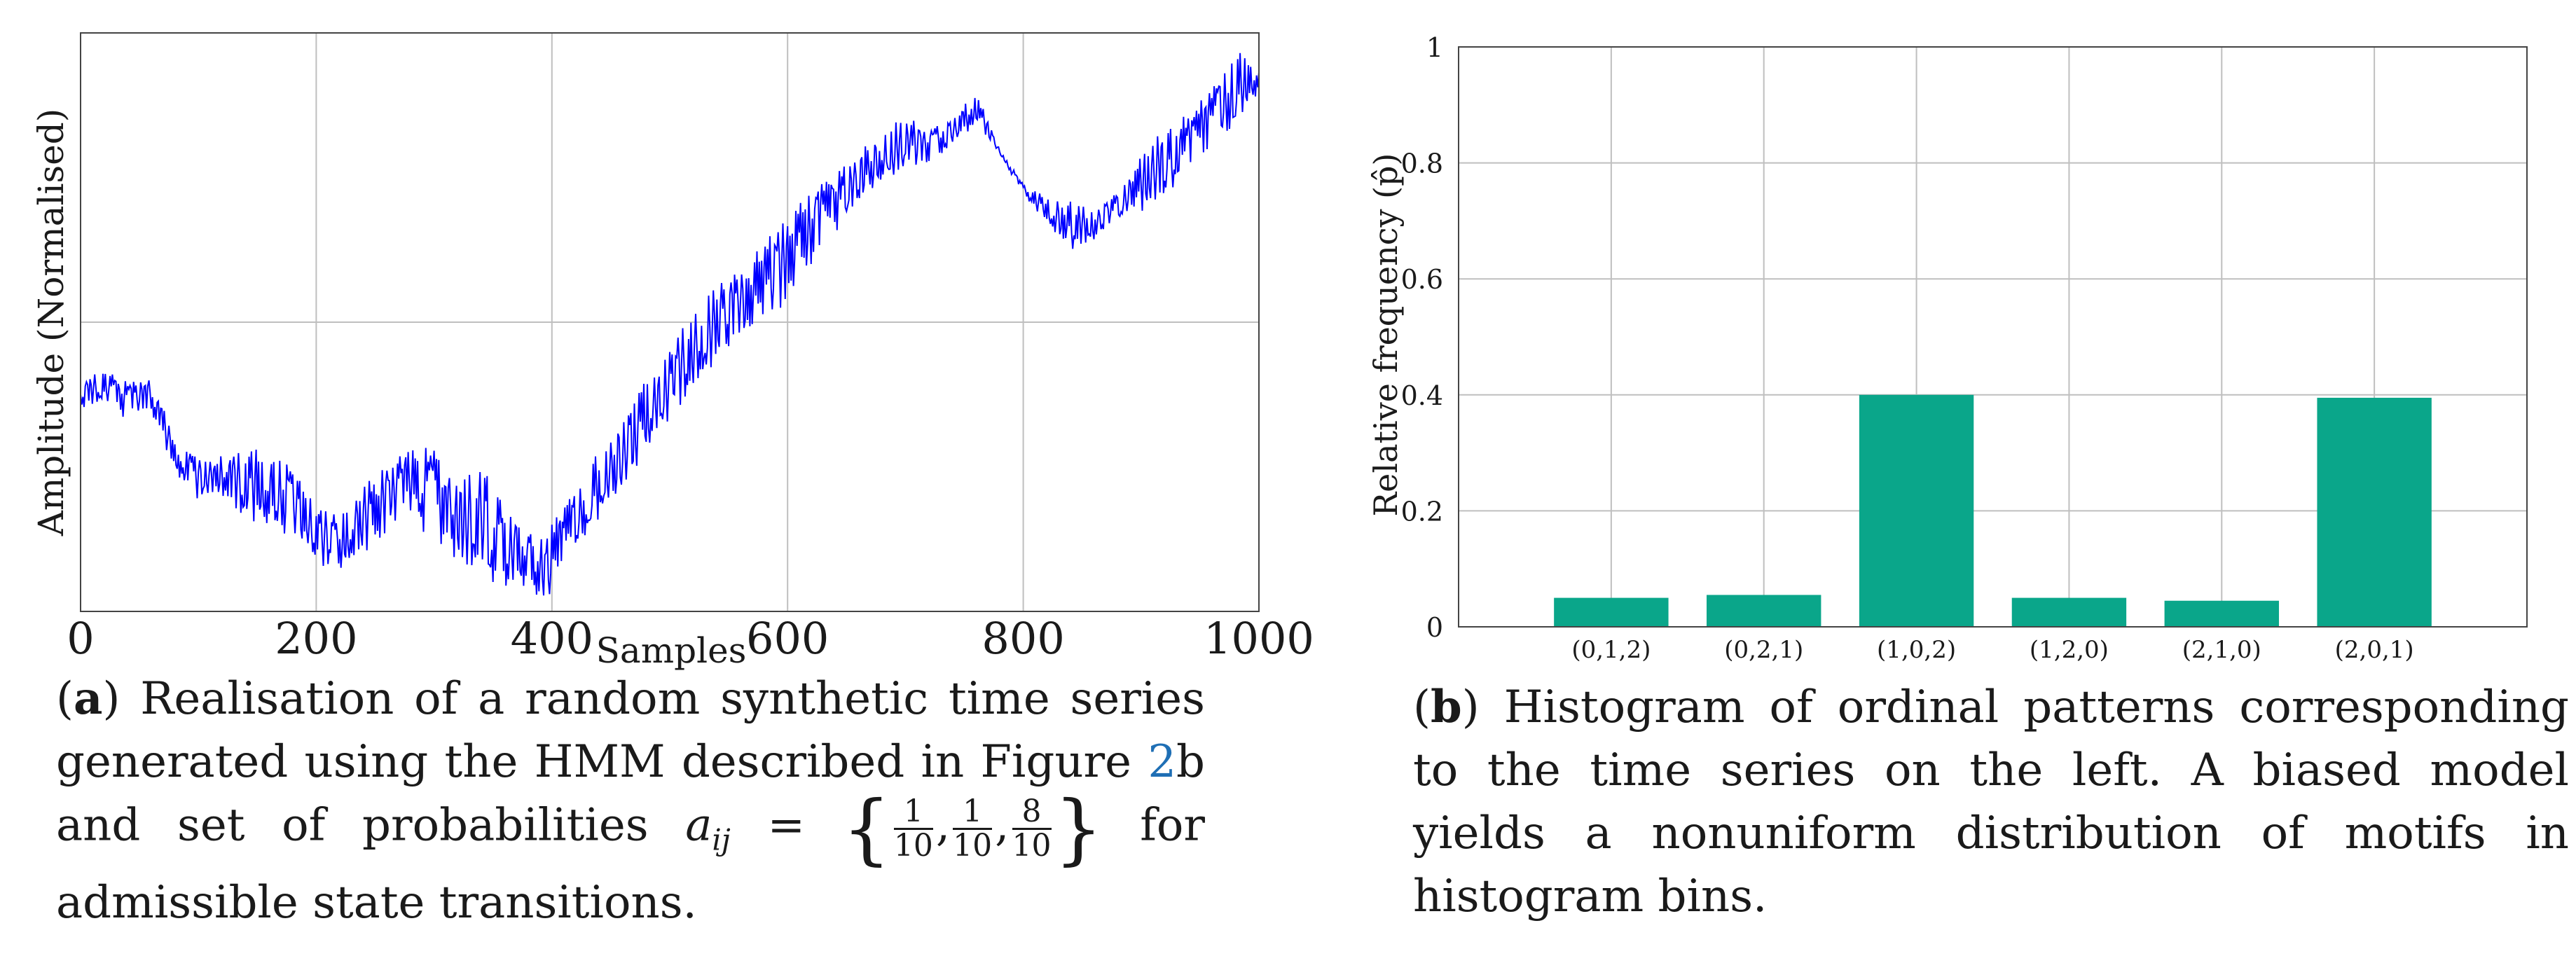  I want to click on caption-a-label: a, so click(88, 698).